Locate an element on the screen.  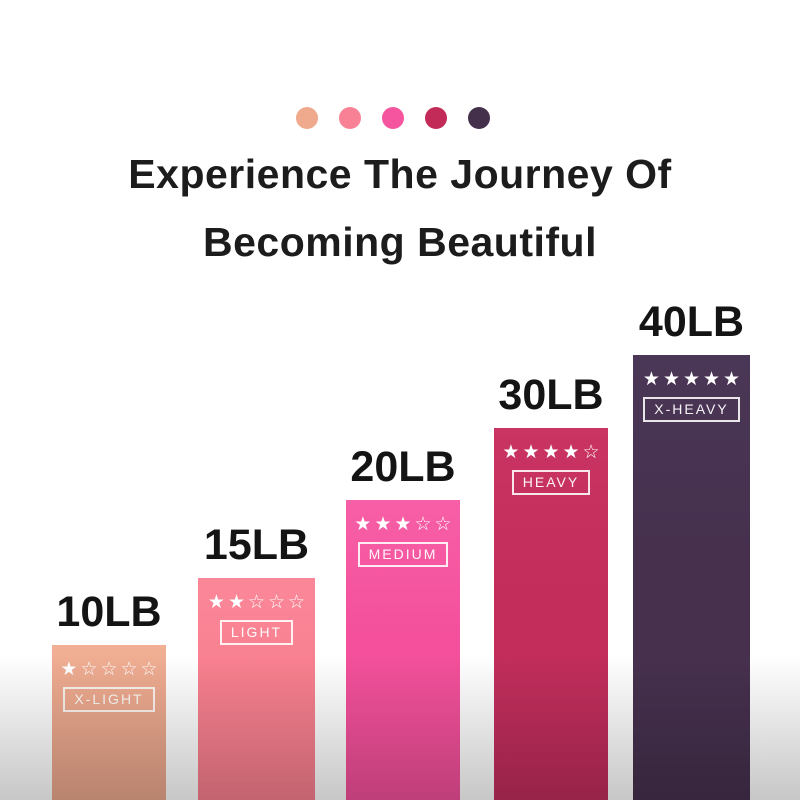
palette-dots is located at coordinates (393, 118).